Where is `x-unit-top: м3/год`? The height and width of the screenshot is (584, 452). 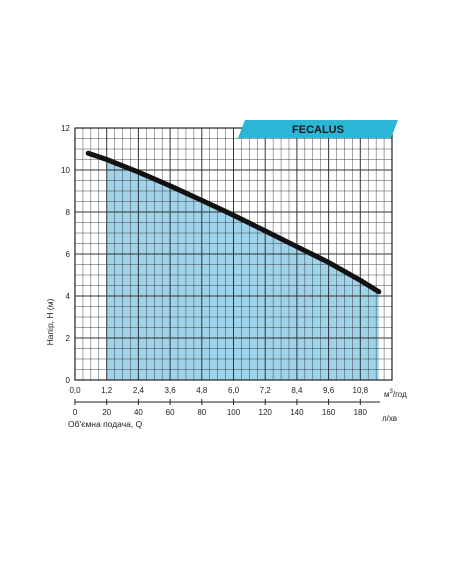 x-unit-top: м3/год is located at coordinates (395, 394).